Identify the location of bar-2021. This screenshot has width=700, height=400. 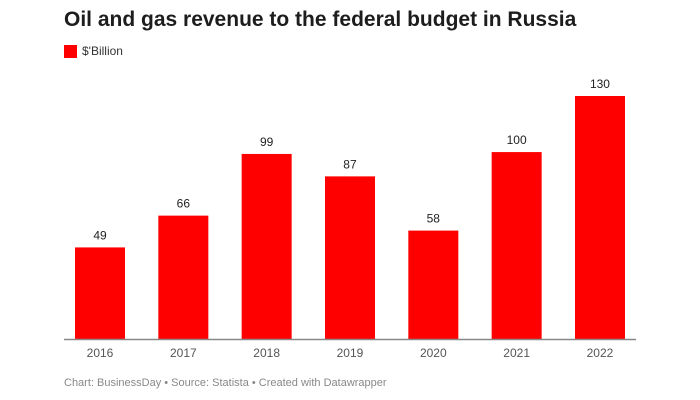
(516, 245).